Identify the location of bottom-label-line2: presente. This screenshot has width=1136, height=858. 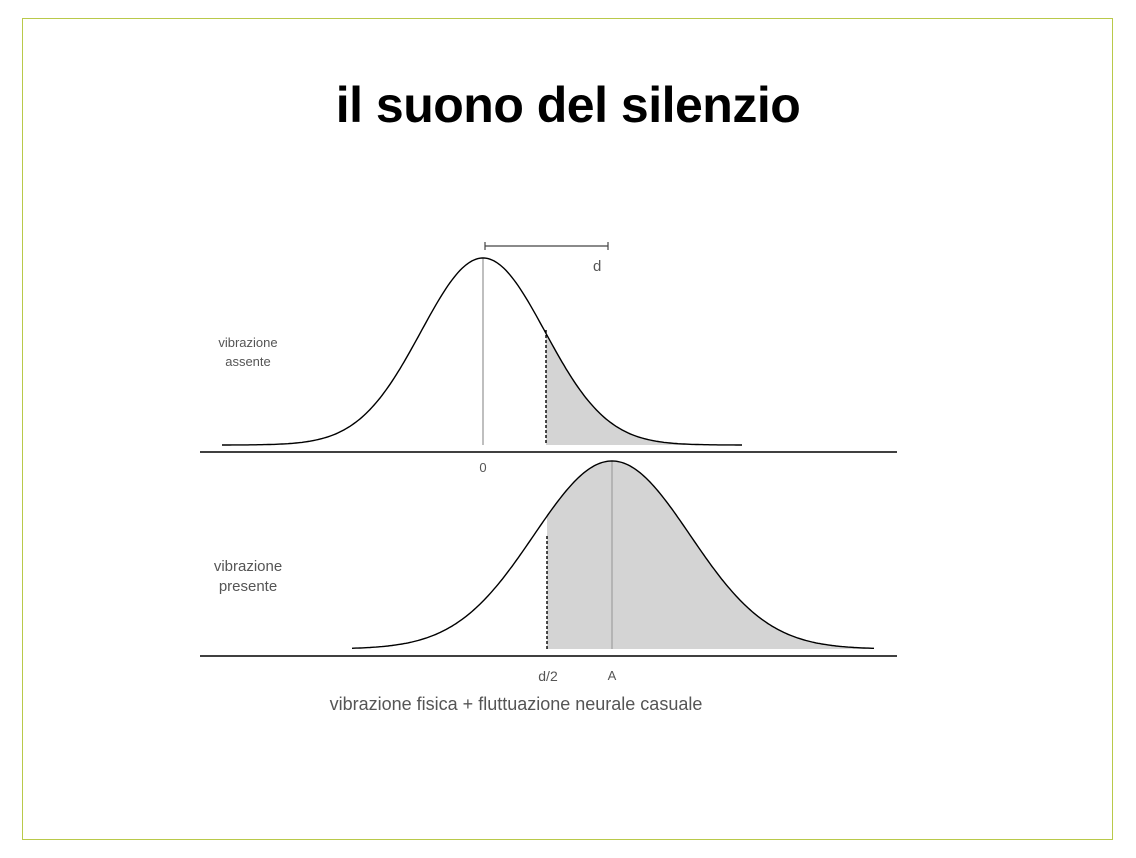
(248, 586).